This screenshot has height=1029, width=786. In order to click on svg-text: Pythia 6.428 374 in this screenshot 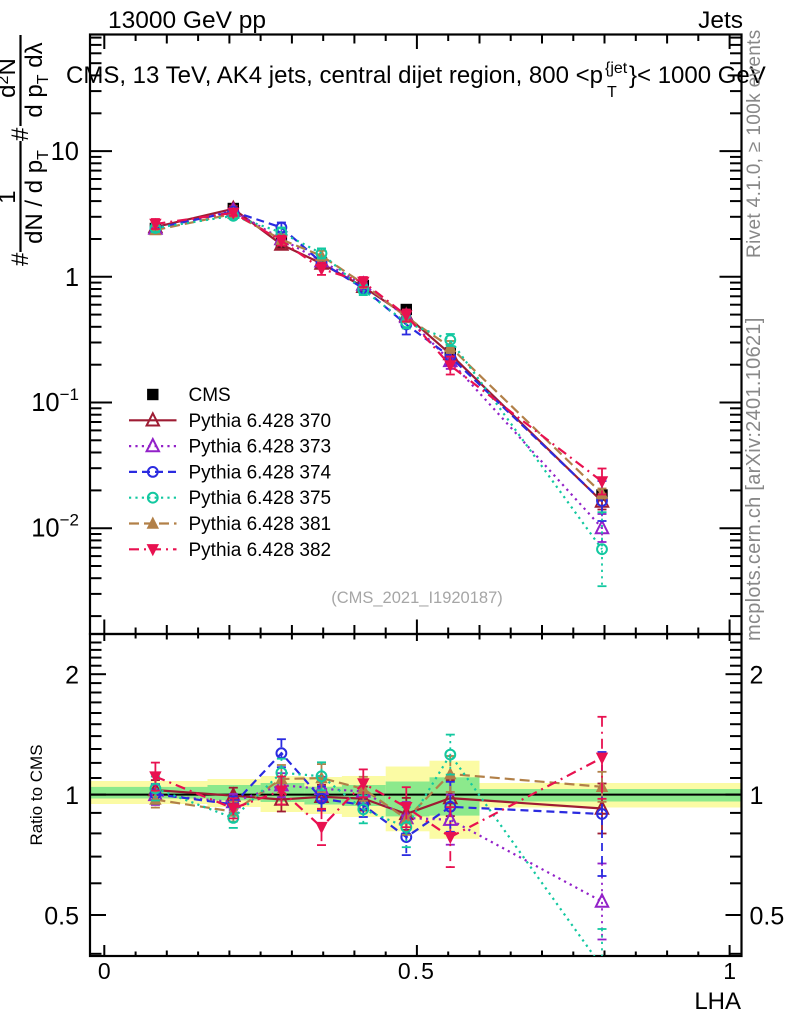, I will do `click(260, 472)`.